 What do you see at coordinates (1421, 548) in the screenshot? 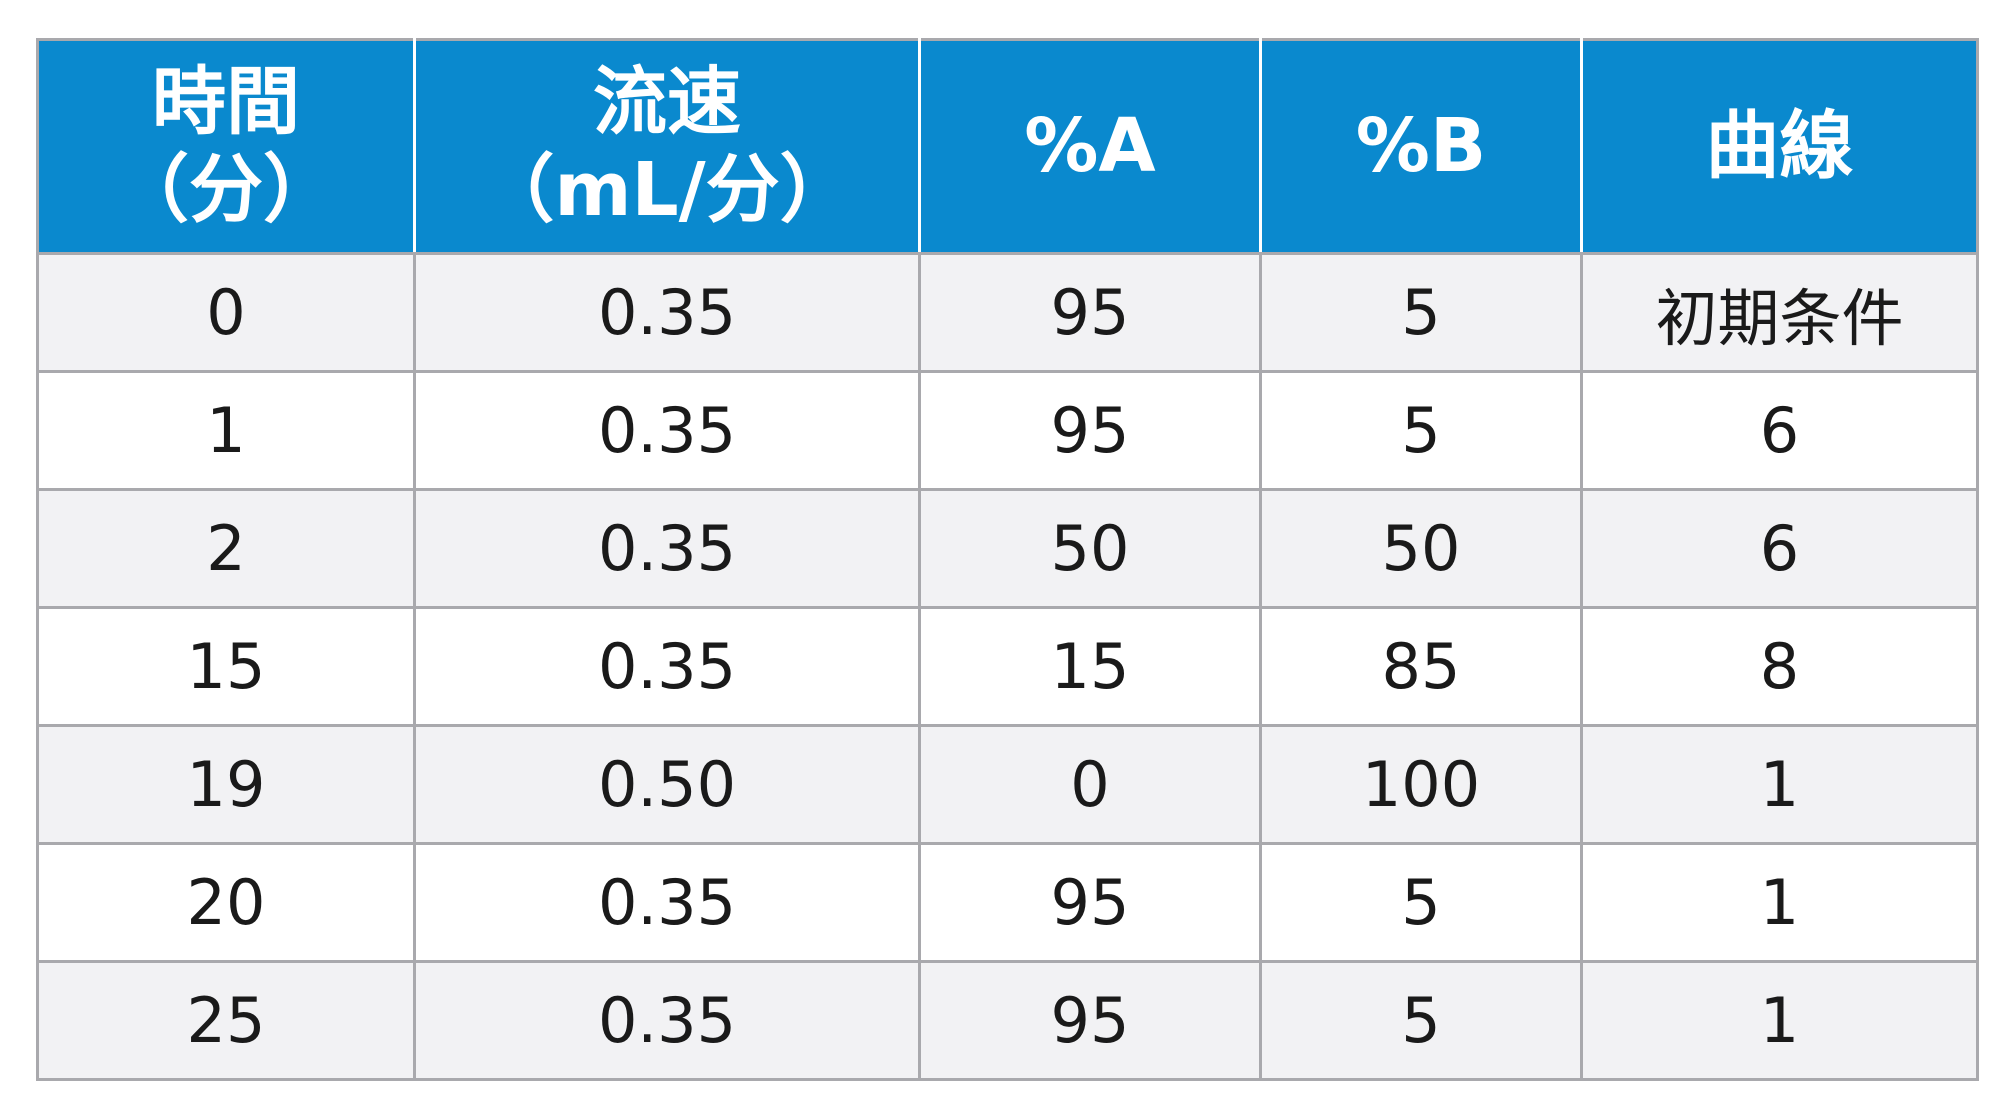
I see `cell-percent-b: 50` at bounding box center [1421, 548].